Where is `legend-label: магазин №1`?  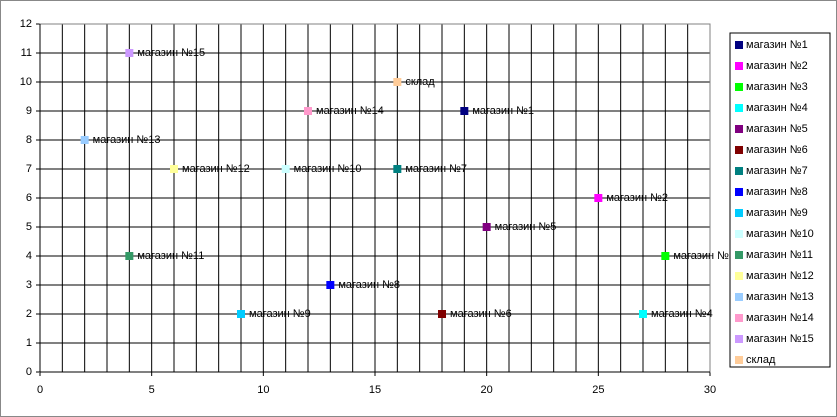 legend-label: магазин №1 is located at coordinates (777, 45).